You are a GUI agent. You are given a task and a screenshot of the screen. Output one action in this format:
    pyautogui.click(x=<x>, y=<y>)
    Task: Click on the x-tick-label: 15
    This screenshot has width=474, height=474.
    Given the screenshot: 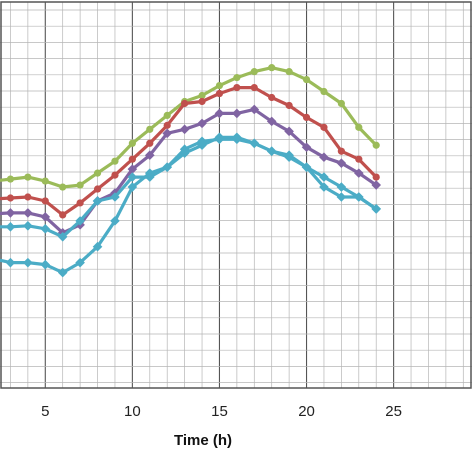 What is the action you would take?
    pyautogui.click(x=219, y=411)
    